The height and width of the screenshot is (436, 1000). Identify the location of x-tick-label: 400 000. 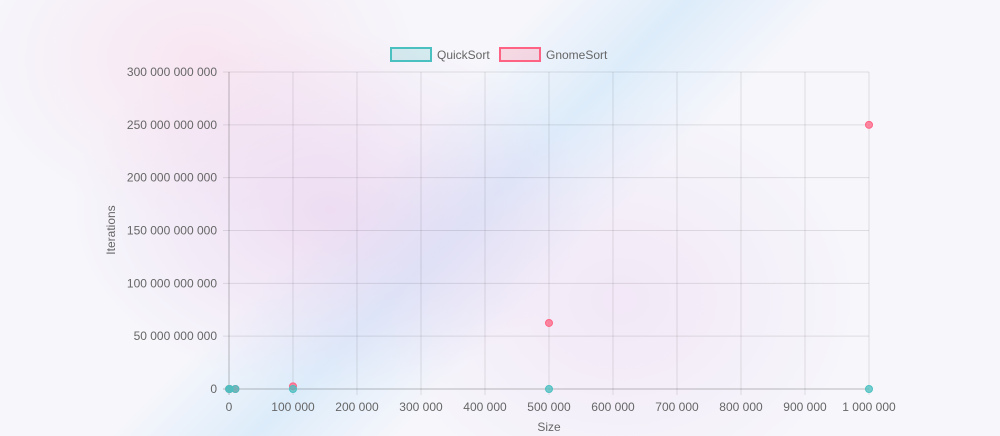
(485, 407).